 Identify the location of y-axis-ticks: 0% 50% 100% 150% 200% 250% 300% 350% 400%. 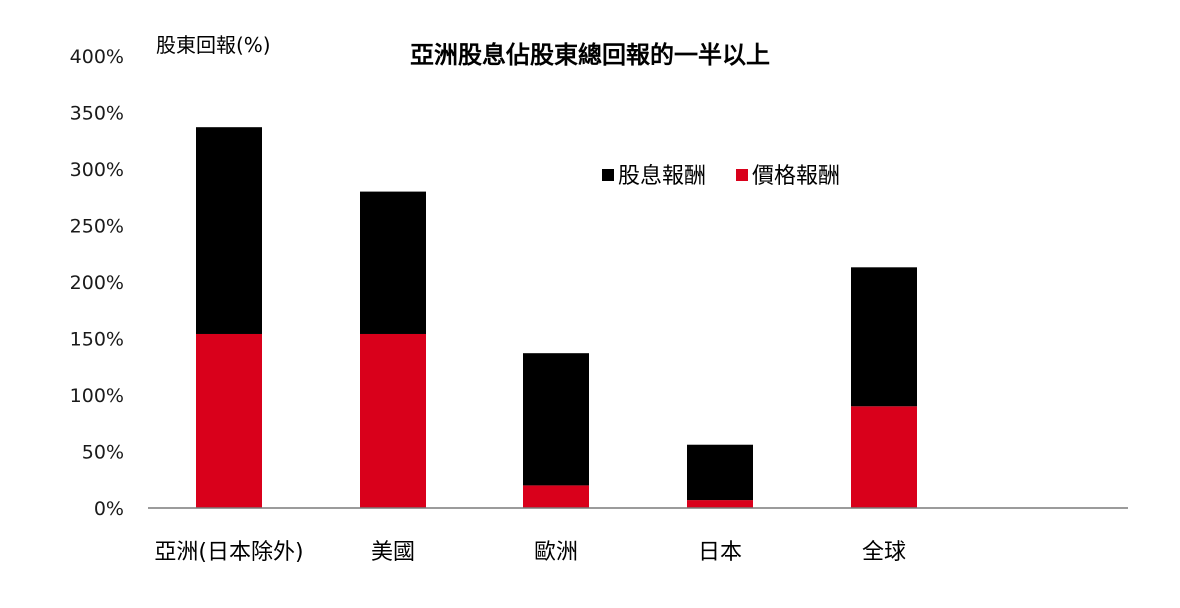
(97, 283).